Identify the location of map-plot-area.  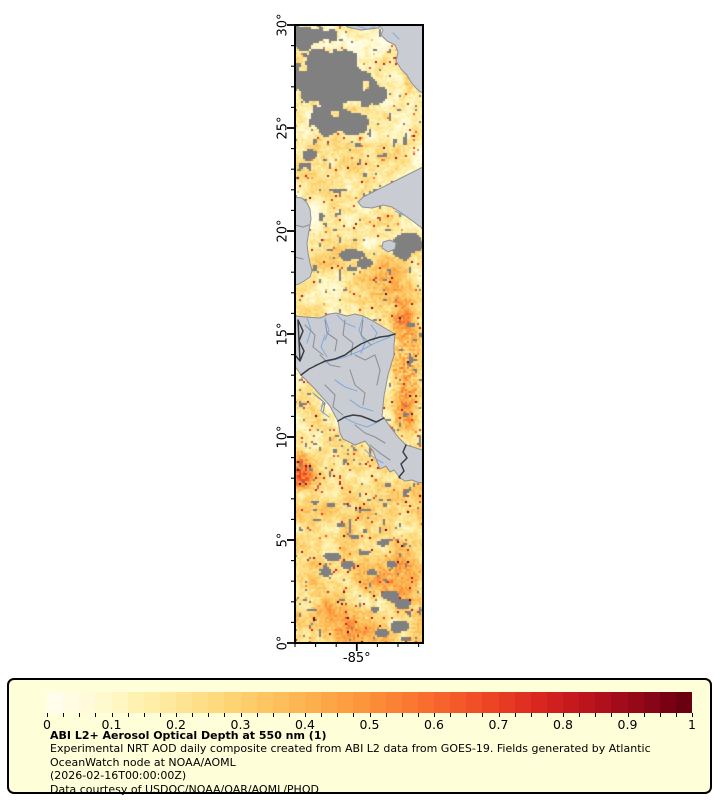
(359, 334).